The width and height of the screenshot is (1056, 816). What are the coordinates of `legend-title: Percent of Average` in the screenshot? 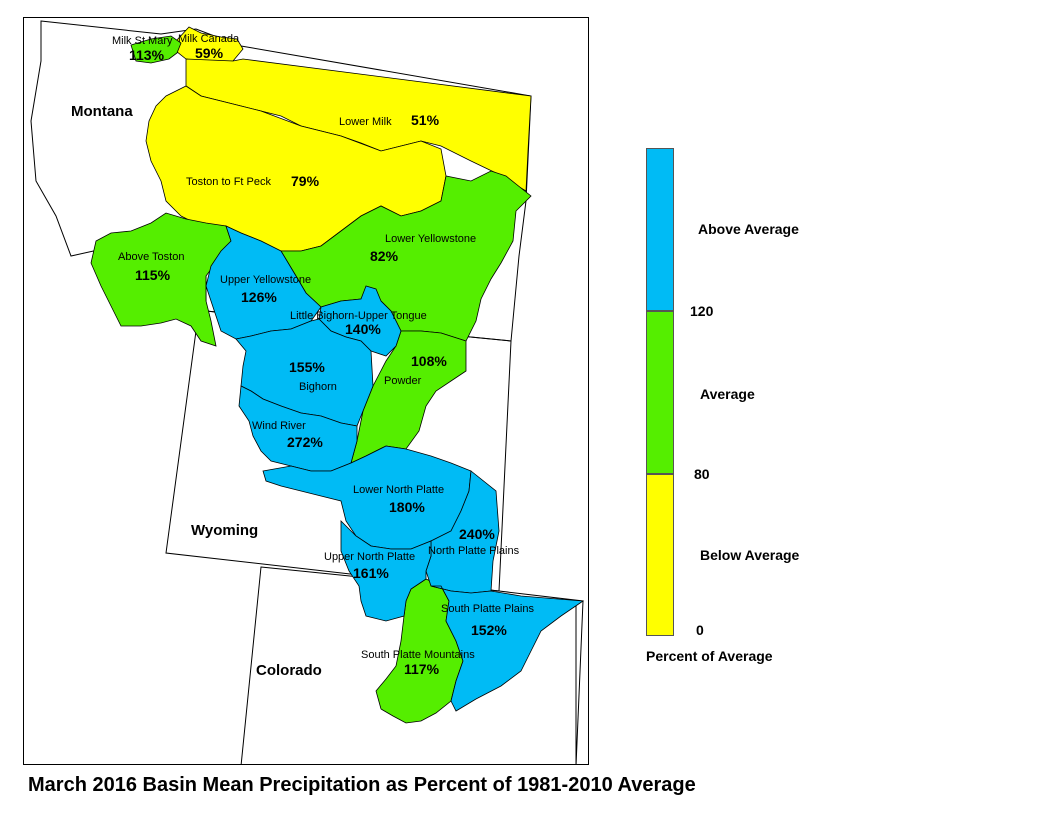 It's located at (709, 656).